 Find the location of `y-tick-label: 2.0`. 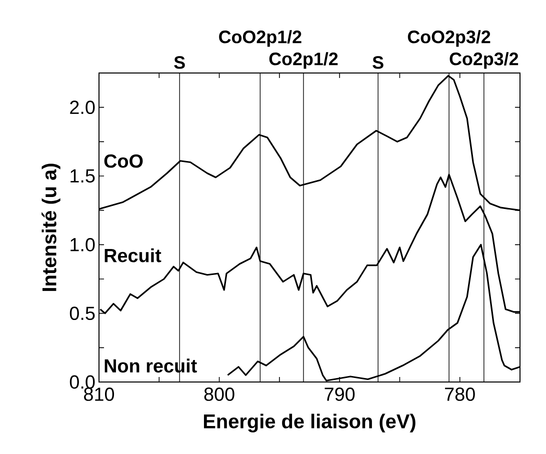

y-tick-label: 2.0 is located at coordinates (82, 107).